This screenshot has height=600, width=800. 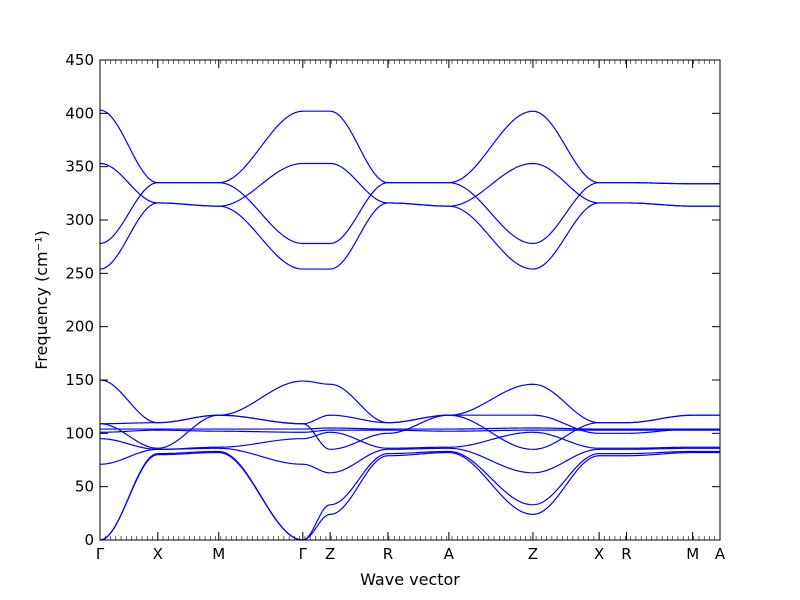 What do you see at coordinates (41, 299) in the screenshot?
I see `y-axis-label: Frequency (cm⁻¹)` at bounding box center [41, 299].